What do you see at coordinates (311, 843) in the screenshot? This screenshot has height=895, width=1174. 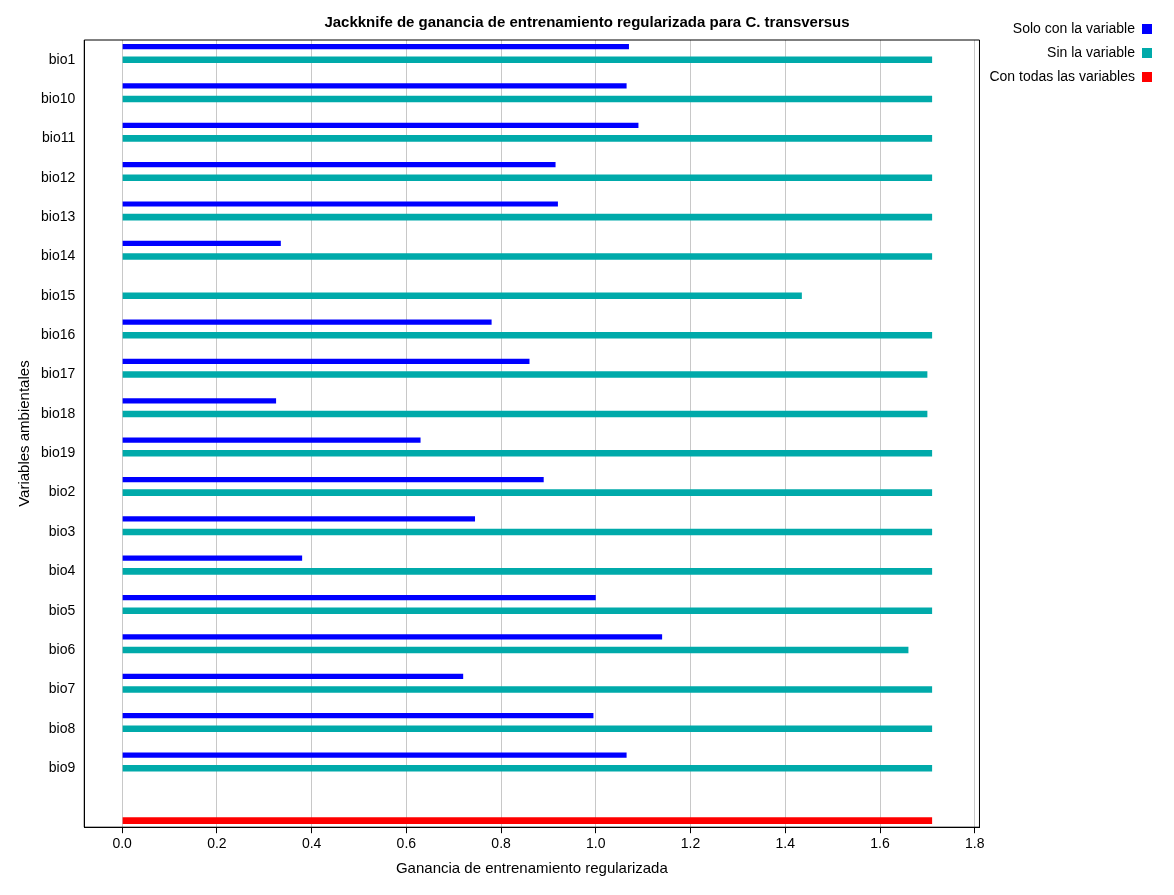 I see `x-tick-label: 0.4` at bounding box center [311, 843].